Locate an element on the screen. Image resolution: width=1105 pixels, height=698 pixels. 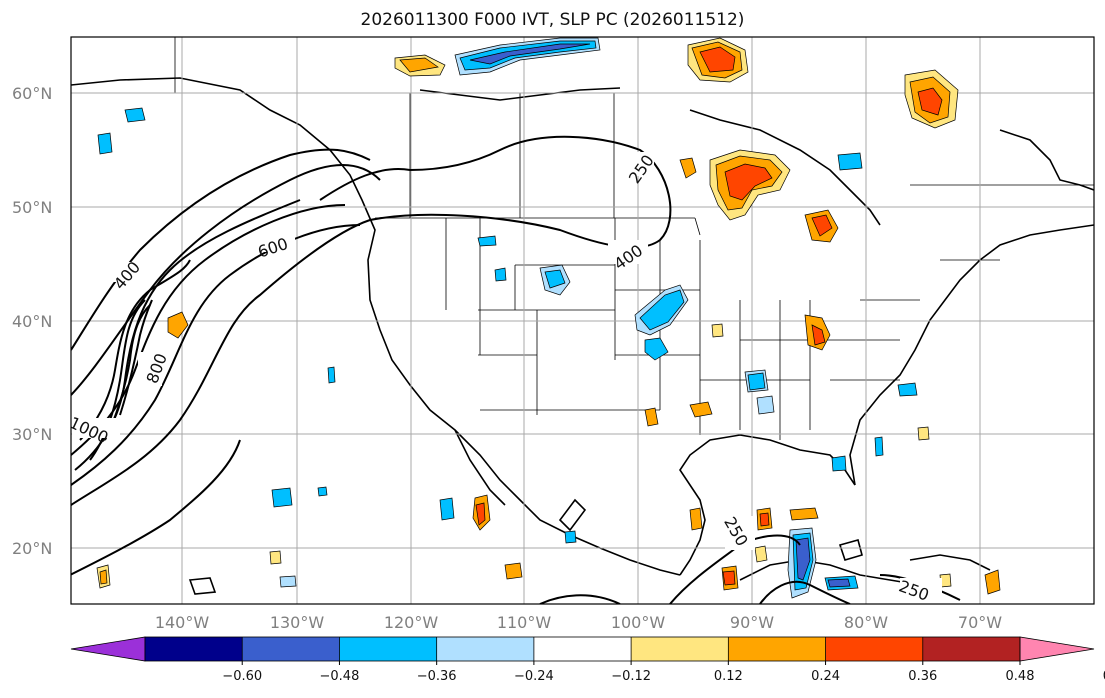
lat-label: 40°N is located at coordinates (32, 321).